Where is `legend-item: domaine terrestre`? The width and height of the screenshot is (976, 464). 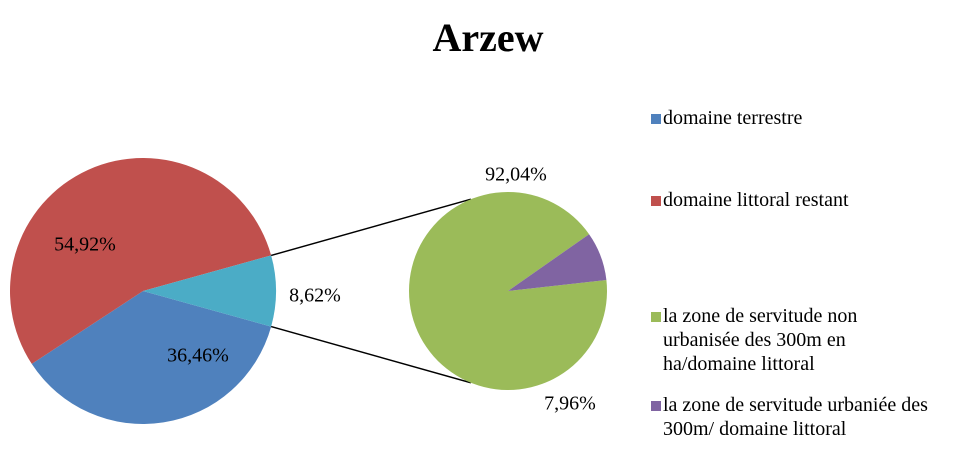
legend-item: domaine terrestre is located at coordinates (801, 118).